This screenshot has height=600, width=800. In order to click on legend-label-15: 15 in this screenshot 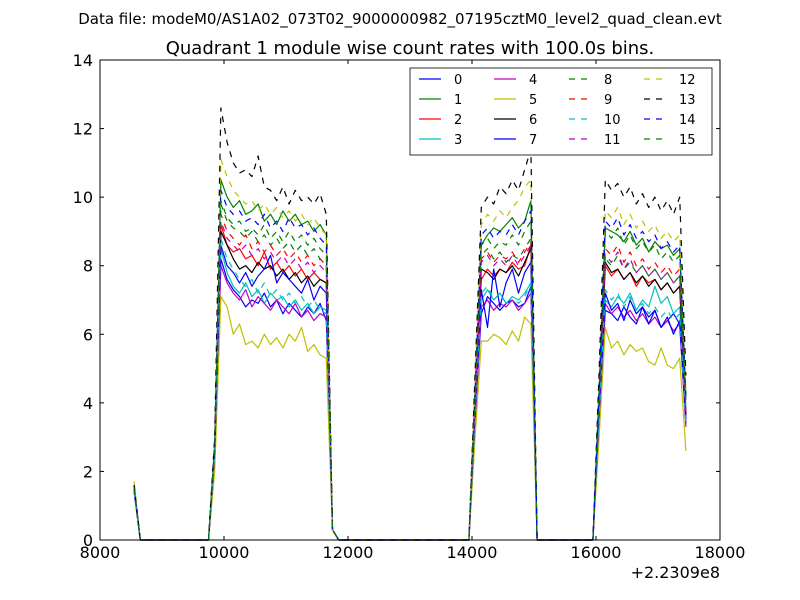, I will do `click(687, 140)`.